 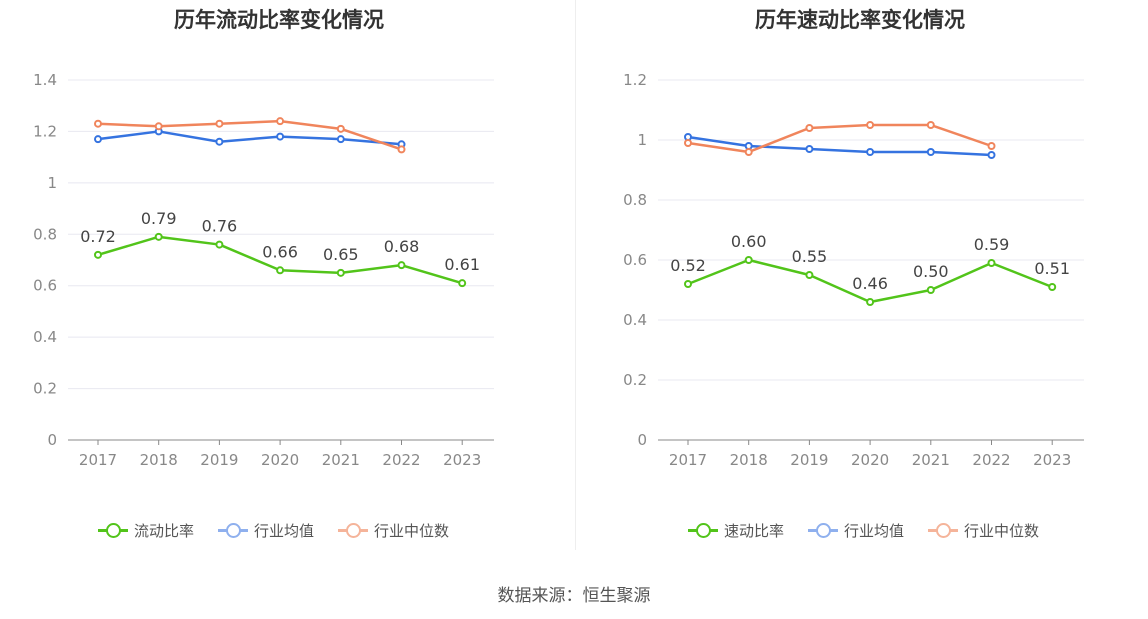 What do you see at coordinates (754, 530) in the screenshot?
I see `legend-label: 速动比率` at bounding box center [754, 530].